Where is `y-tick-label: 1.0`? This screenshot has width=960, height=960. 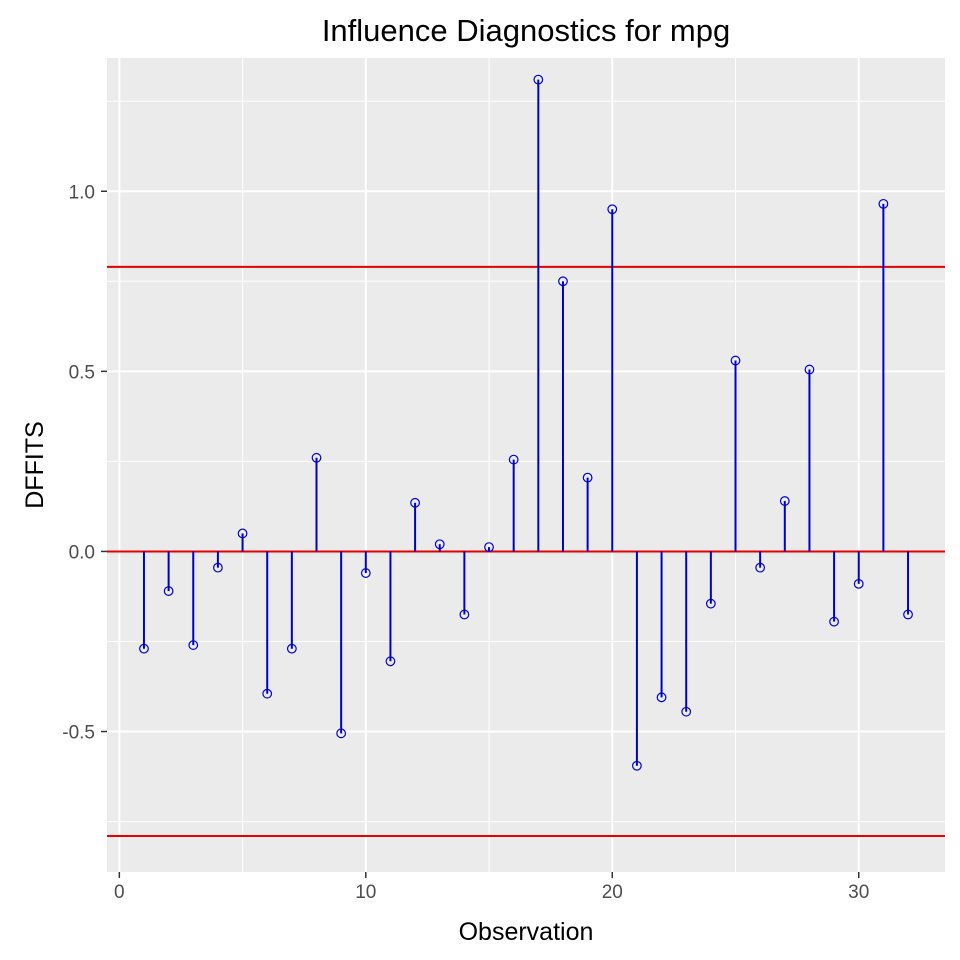
y-tick-label: 1.0 is located at coordinates (82, 192).